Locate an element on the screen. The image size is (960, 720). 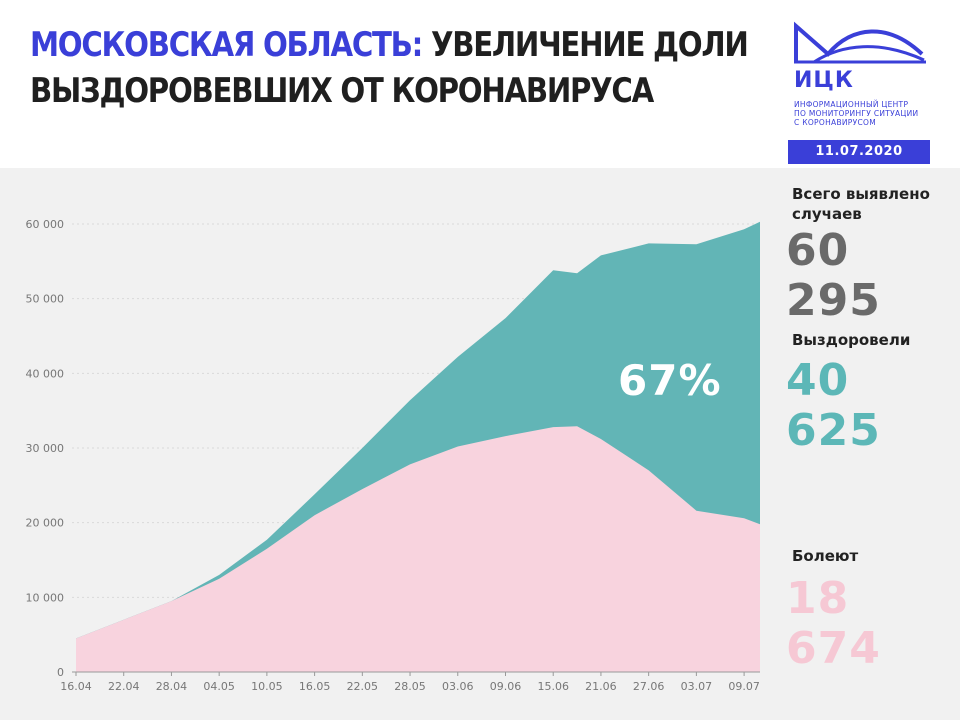
logo-mark-icon is located at coordinates (860, 42).